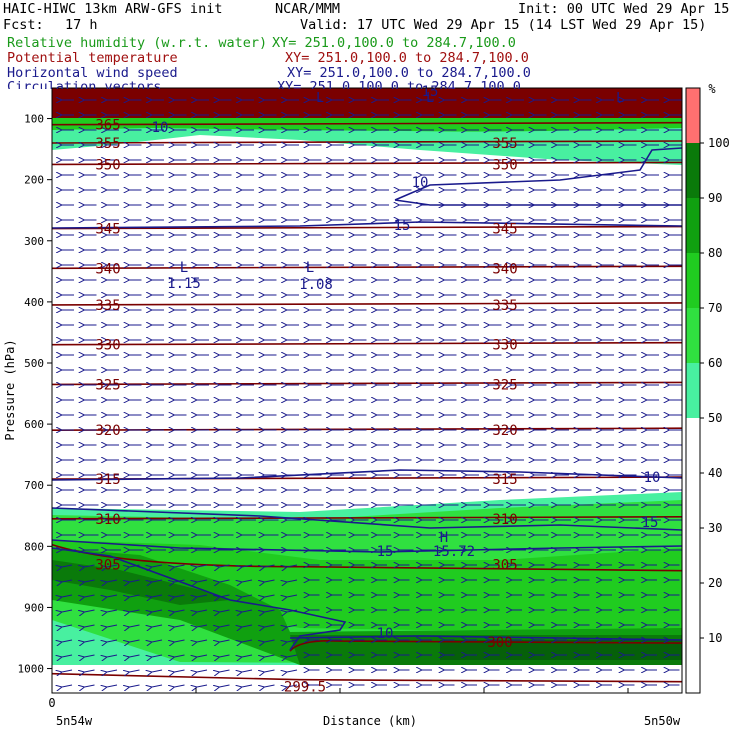 Image resolution: width=740 pixels, height=740 pixels. What do you see at coordinates (407, 58) in the screenshot?
I see `field-theta-xy: XY= 251.0,100.0 to 284.7,100.0` at bounding box center [407, 58].